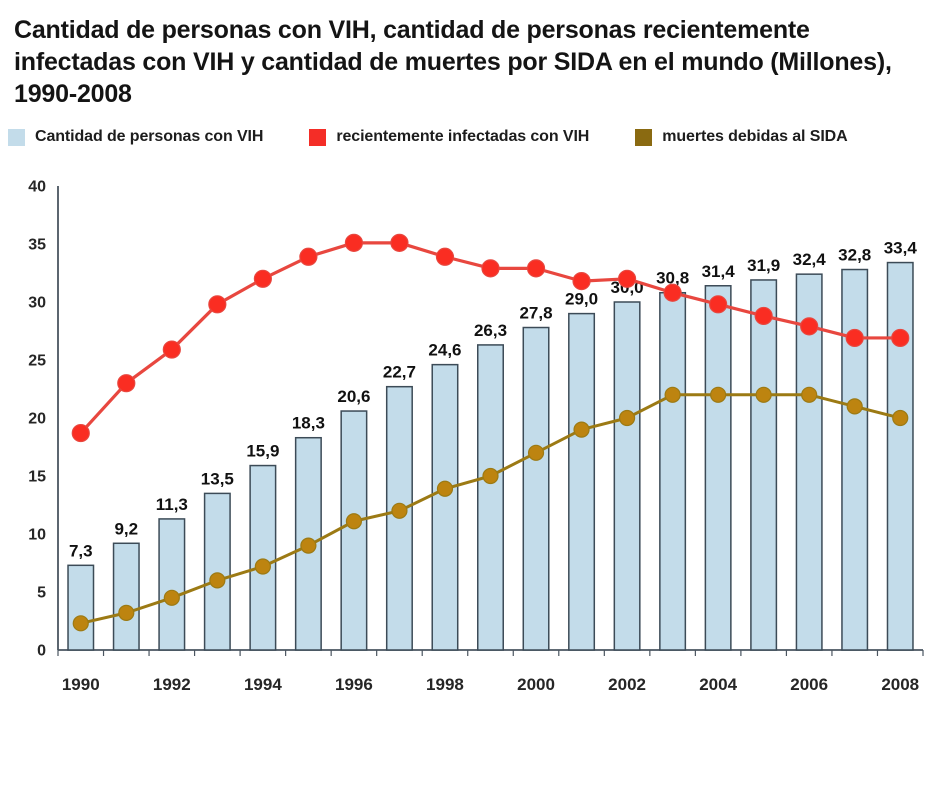 The width and height of the screenshot is (939, 800). What do you see at coordinates (41, 651) in the screenshot?
I see `y-tick-label: 0` at bounding box center [41, 651].